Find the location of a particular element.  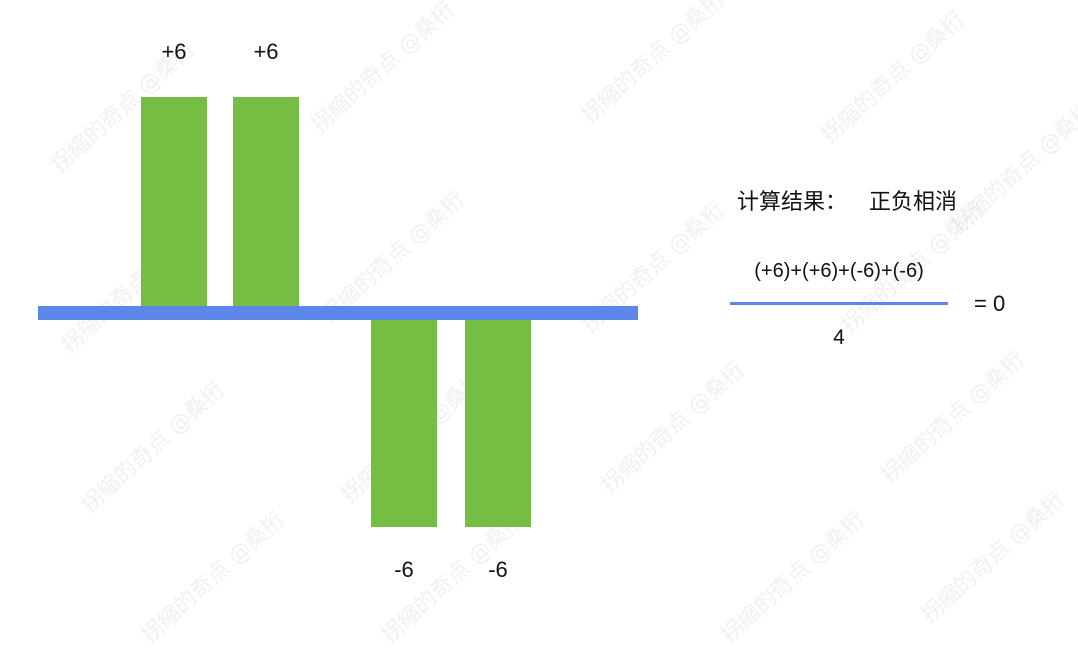

bar-value-label-4: -6 is located at coordinates (498, 569).